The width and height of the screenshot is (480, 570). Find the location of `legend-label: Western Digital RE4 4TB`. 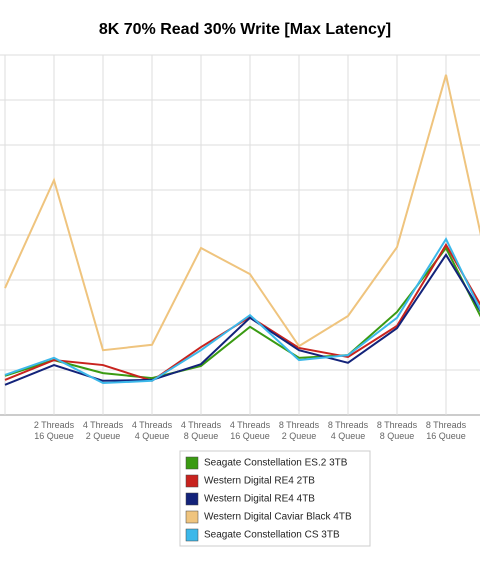

legend-label: Western Digital RE4 4TB is located at coordinates (259, 499).